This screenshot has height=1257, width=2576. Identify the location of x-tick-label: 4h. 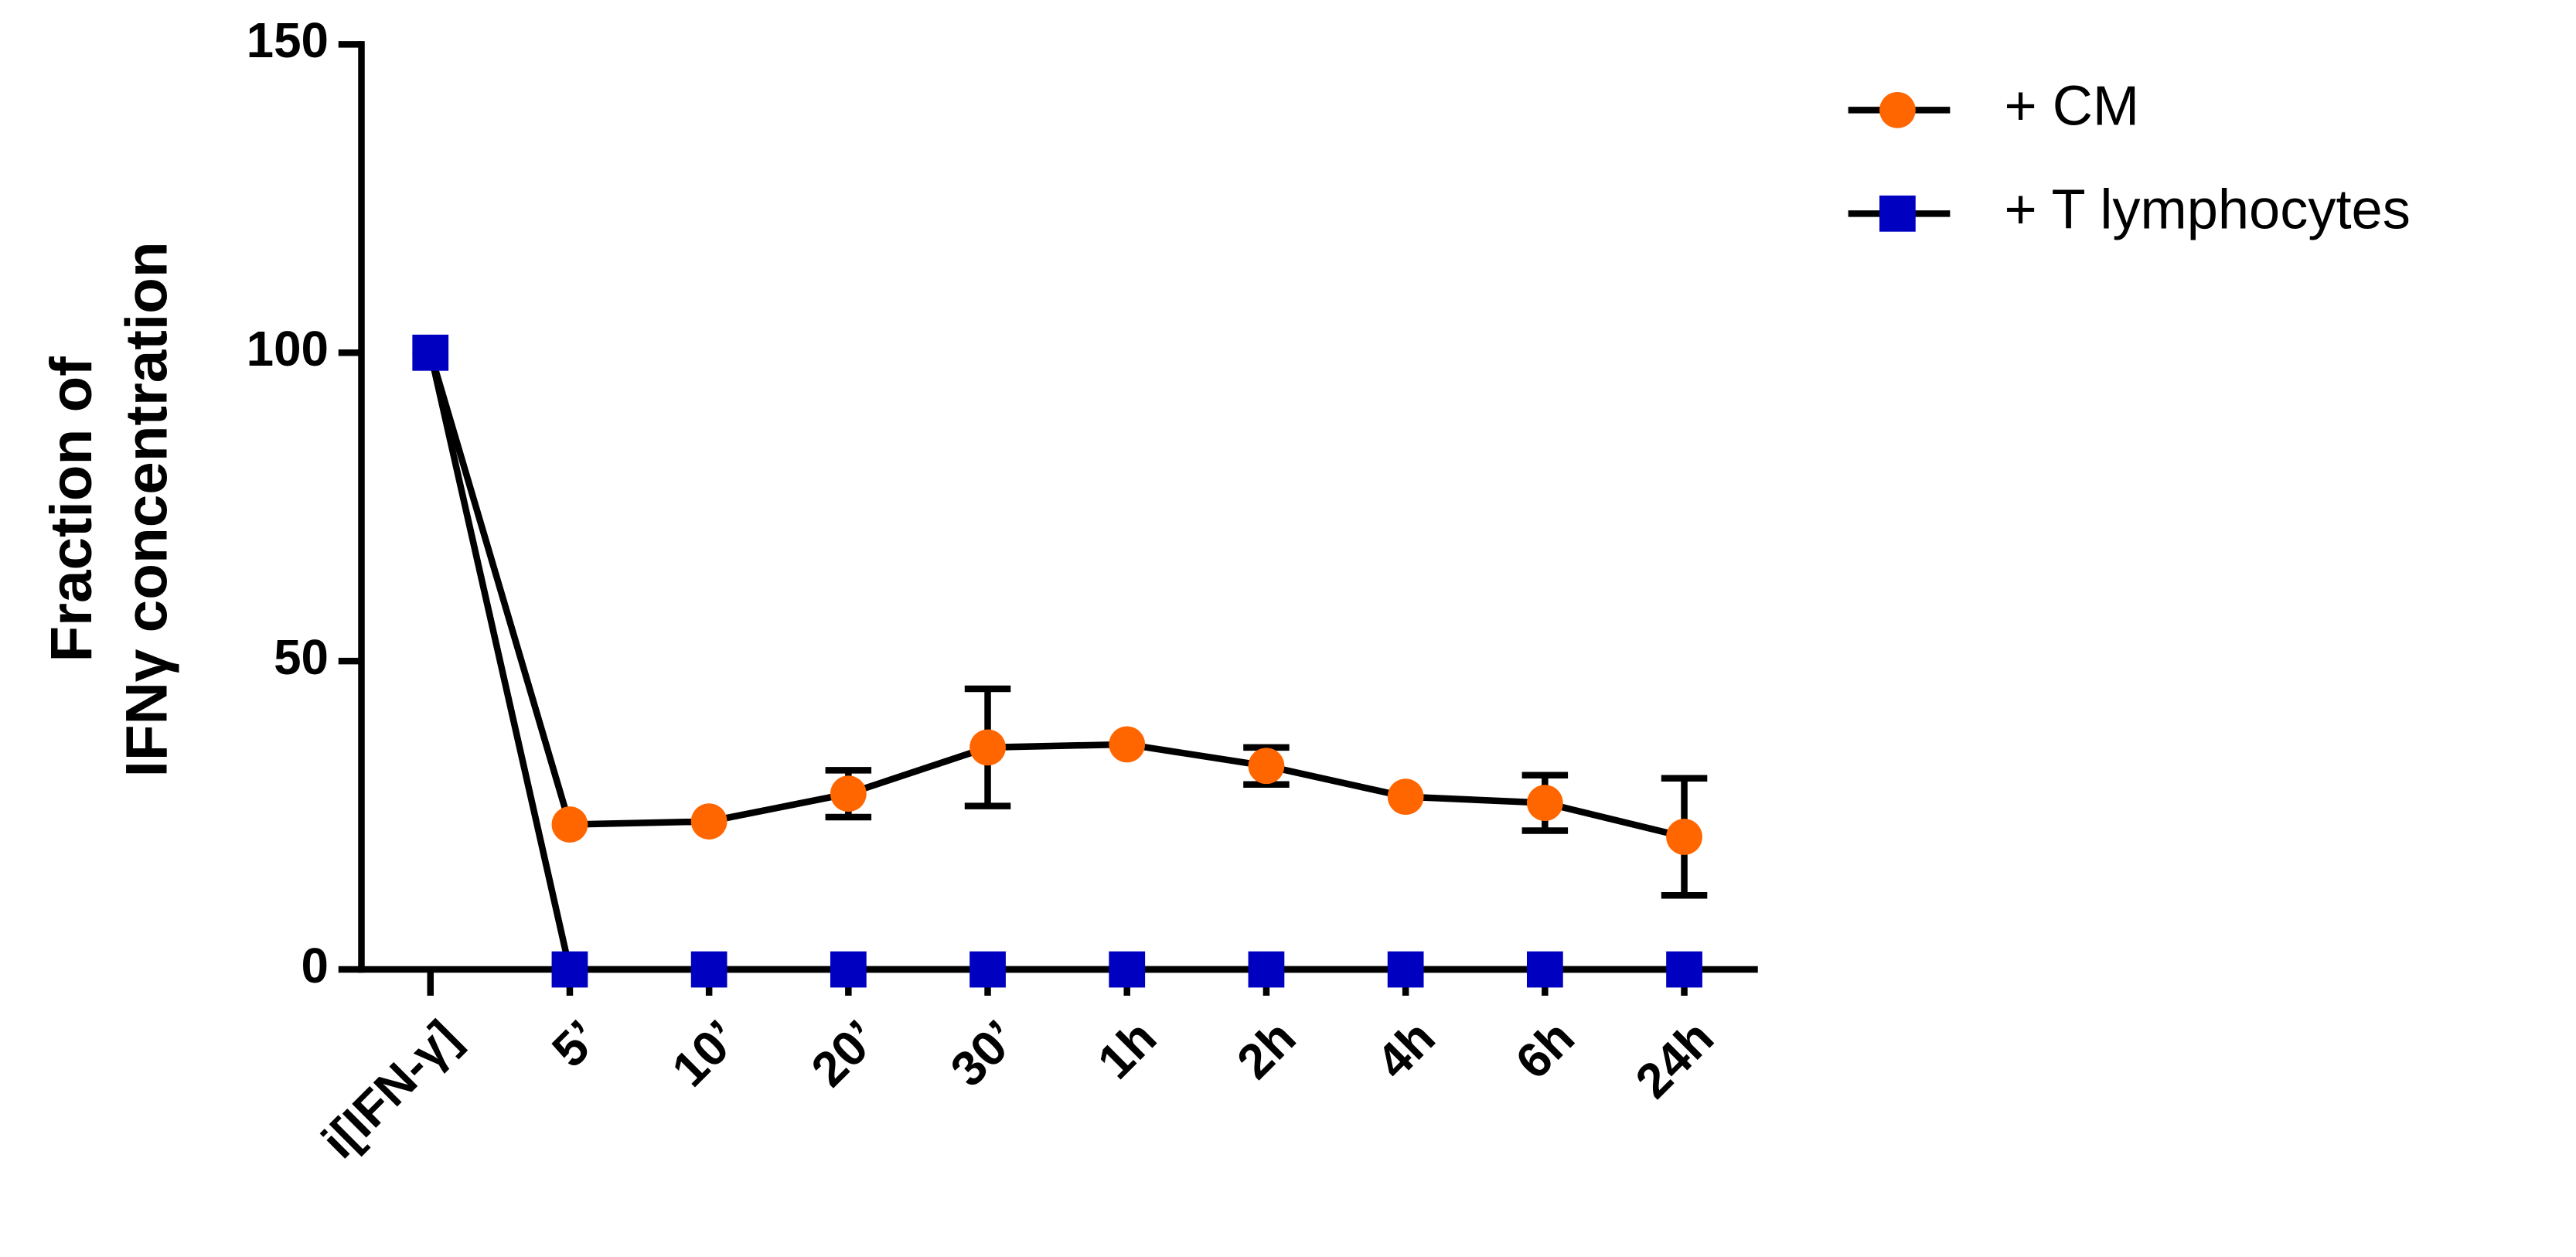
(1405, 1050).